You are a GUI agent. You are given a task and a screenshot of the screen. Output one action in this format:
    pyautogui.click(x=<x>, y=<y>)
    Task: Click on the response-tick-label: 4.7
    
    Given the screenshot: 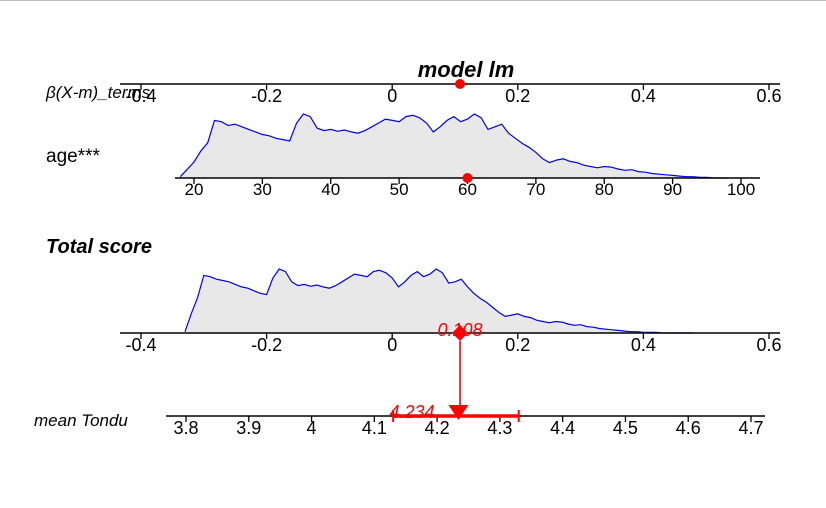 What is the action you would take?
    pyautogui.click(x=750, y=428)
    